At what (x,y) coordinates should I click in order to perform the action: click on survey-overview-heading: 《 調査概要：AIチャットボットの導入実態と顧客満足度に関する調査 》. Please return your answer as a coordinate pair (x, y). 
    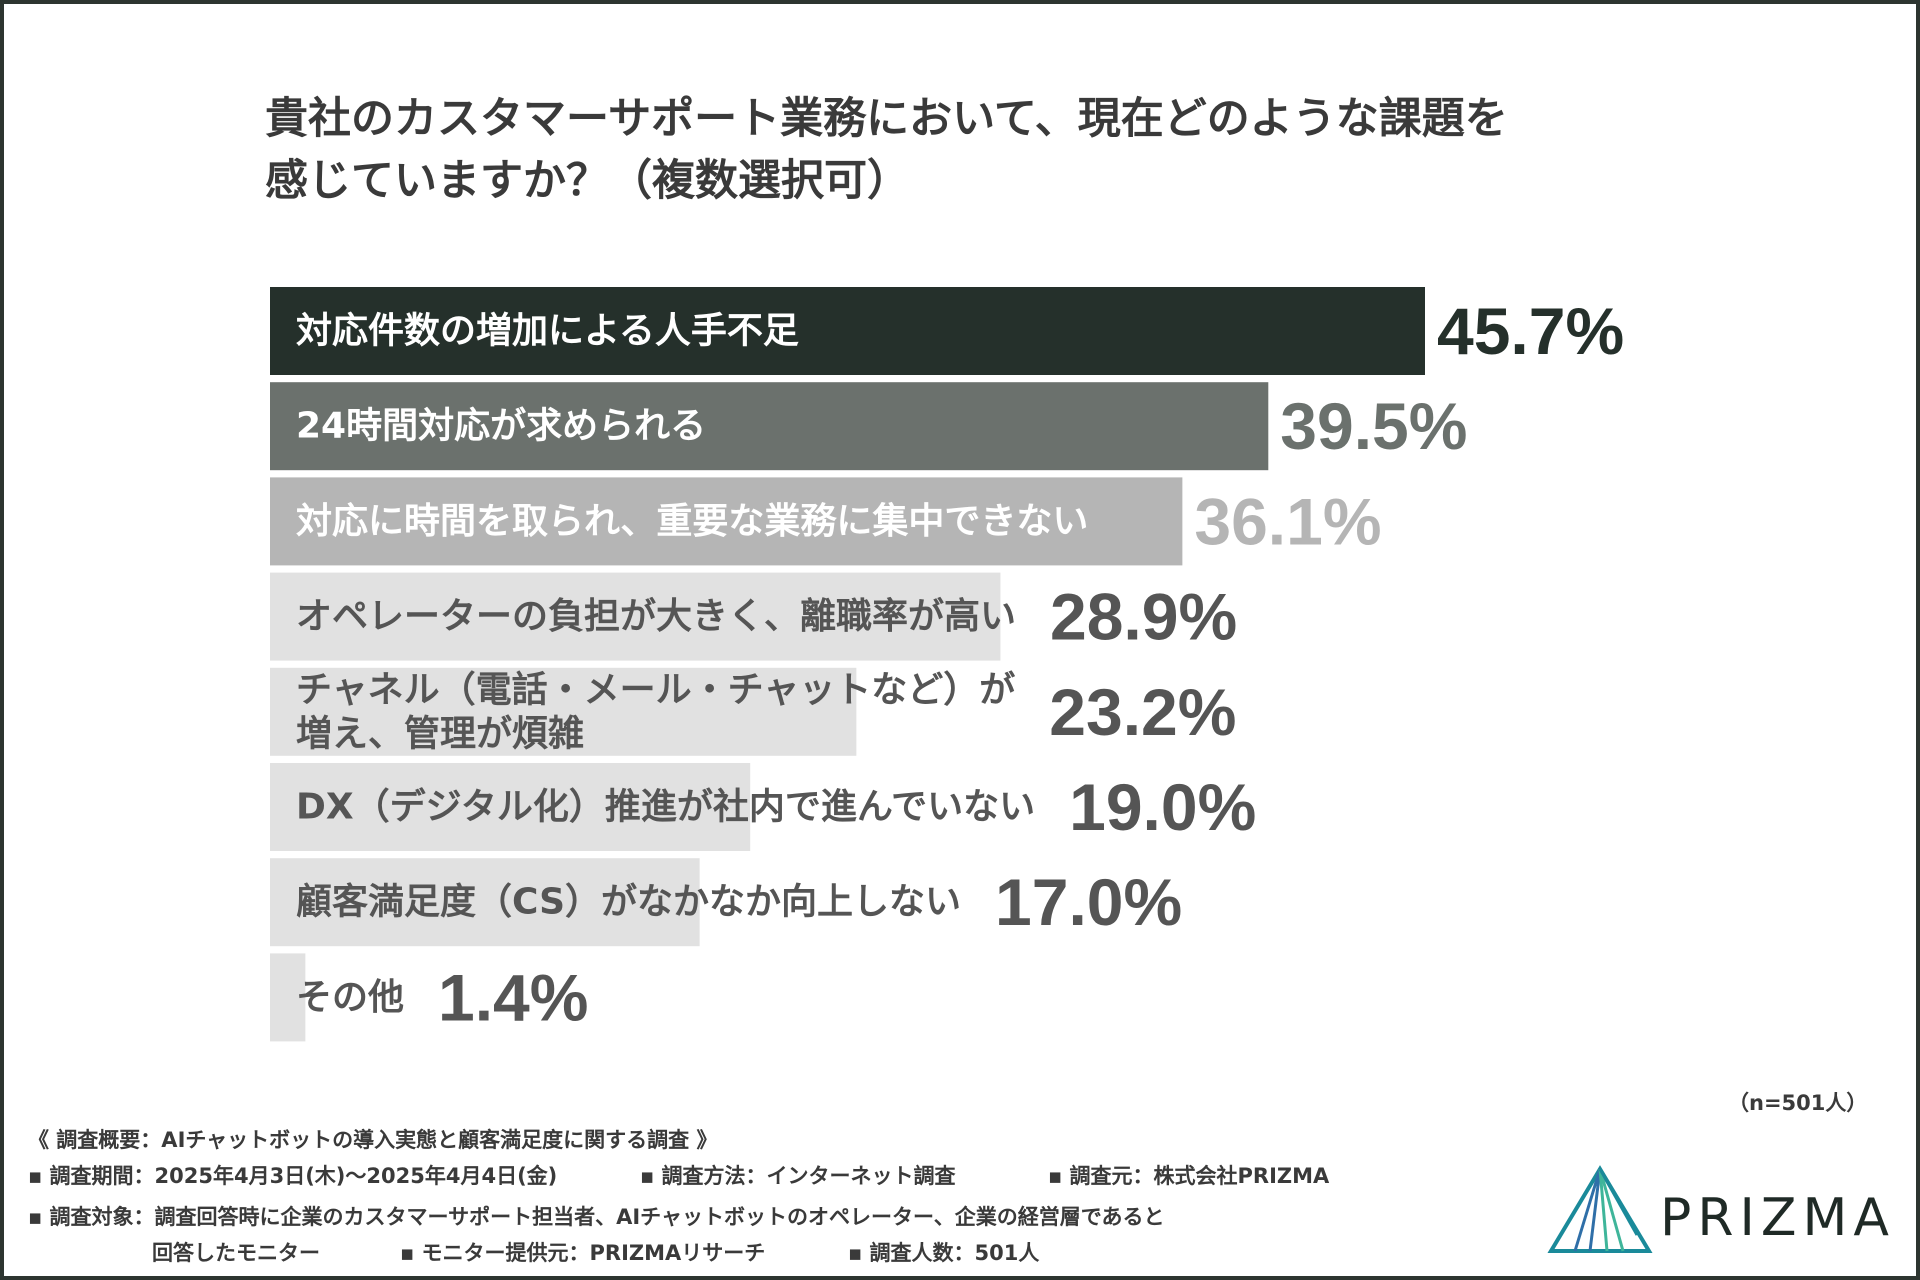
    Looking at the image, I should click on (373, 1140).